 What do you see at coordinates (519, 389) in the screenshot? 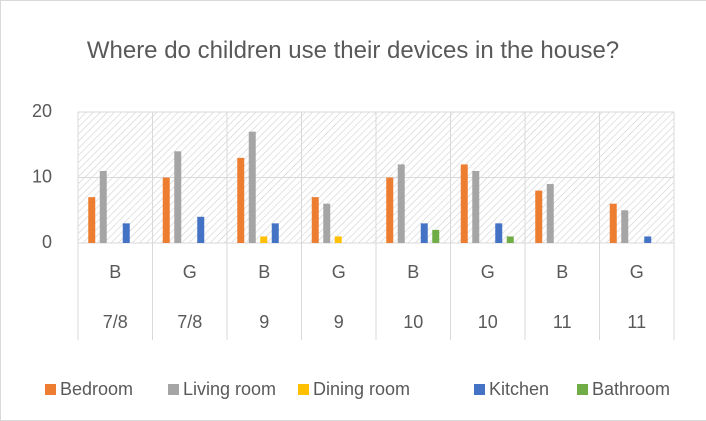
I see `legend-label: Kitchen` at bounding box center [519, 389].